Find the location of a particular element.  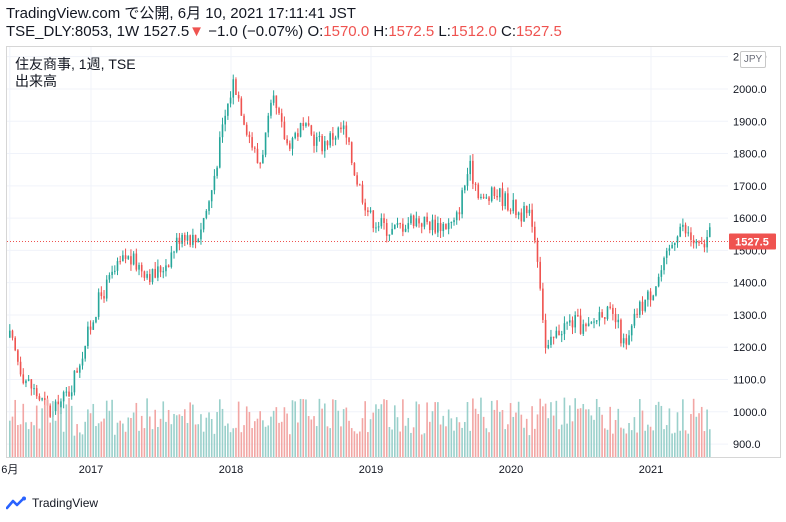

open-label: O: is located at coordinates (315, 31).